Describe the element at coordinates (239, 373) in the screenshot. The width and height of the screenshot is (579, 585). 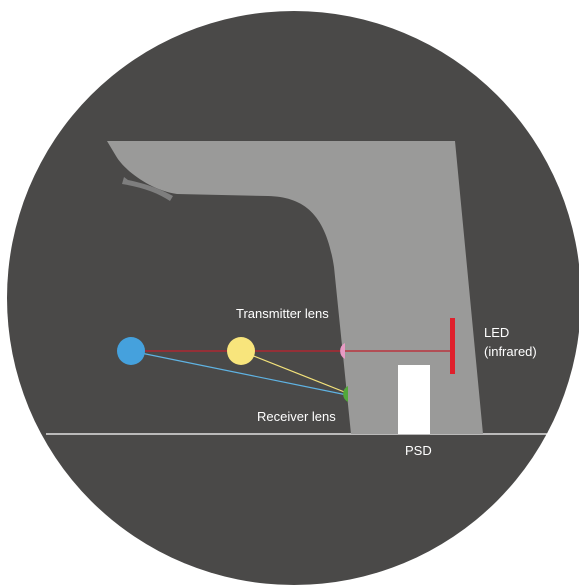
I see `reflected-beam-far` at that location.